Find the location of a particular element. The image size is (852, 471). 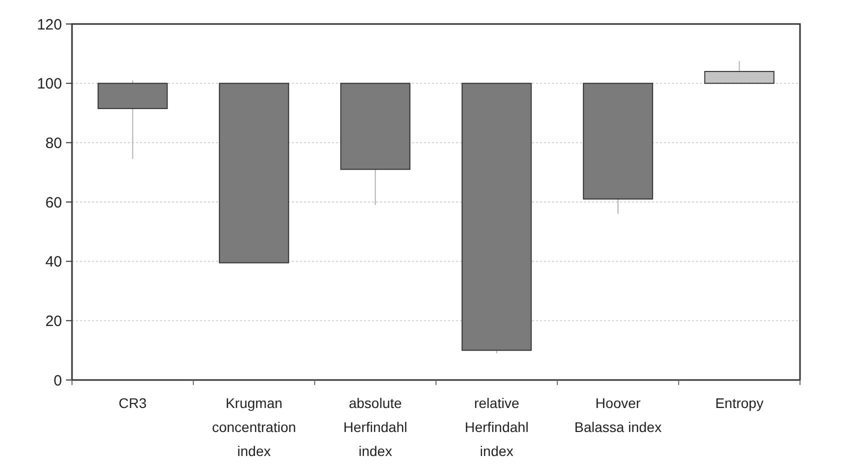

y-tick-label: 80 is located at coordinates (53, 143).